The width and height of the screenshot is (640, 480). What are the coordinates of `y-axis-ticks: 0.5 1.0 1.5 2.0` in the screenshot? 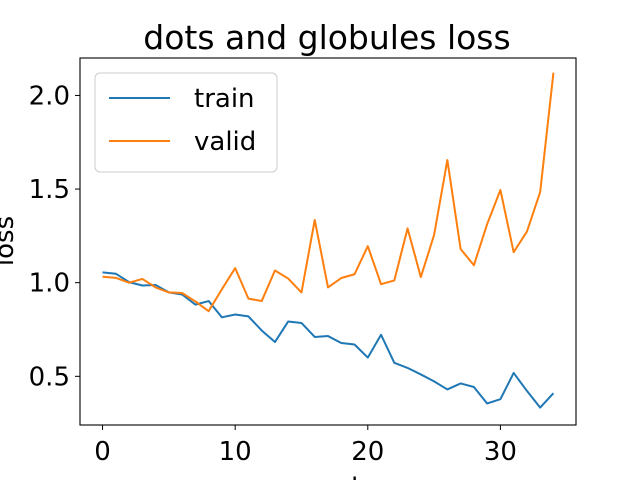 It's located at (54, 236).